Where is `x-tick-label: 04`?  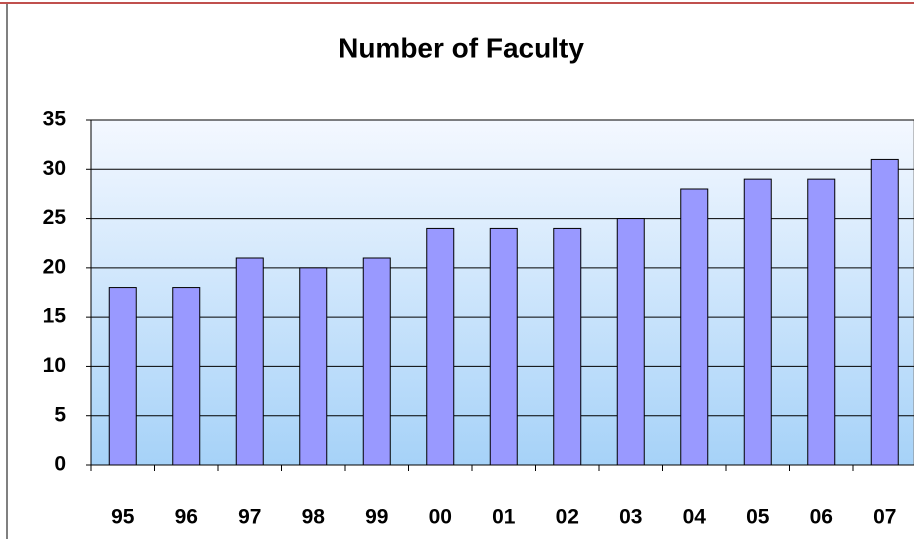
x-tick-label: 04 is located at coordinates (695, 517).